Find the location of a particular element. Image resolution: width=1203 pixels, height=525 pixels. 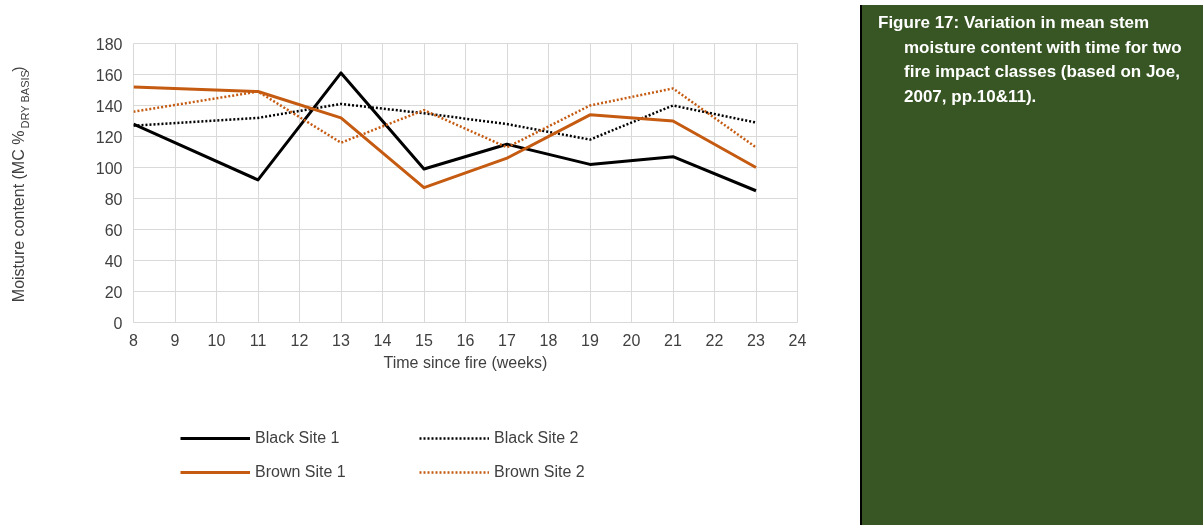

x-tick-label: 10 is located at coordinates (216, 340).